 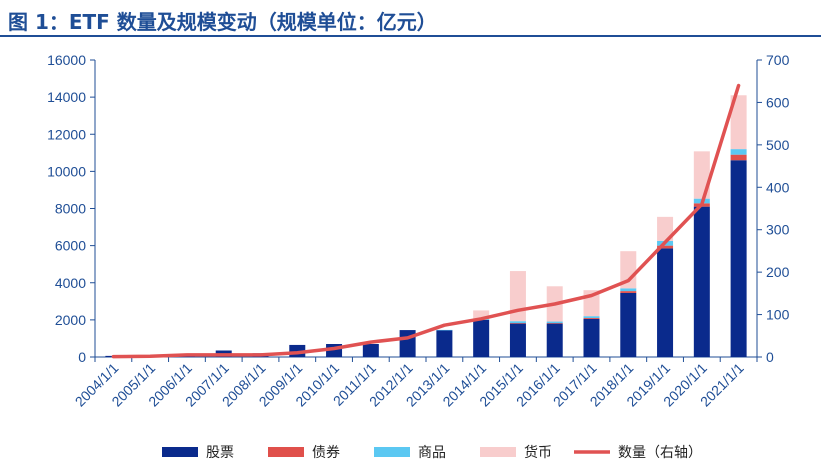 What do you see at coordinates (66, 97) in the screenshot?
I see `y-left-tick-label: 14000` at bounding box center [66, 97].